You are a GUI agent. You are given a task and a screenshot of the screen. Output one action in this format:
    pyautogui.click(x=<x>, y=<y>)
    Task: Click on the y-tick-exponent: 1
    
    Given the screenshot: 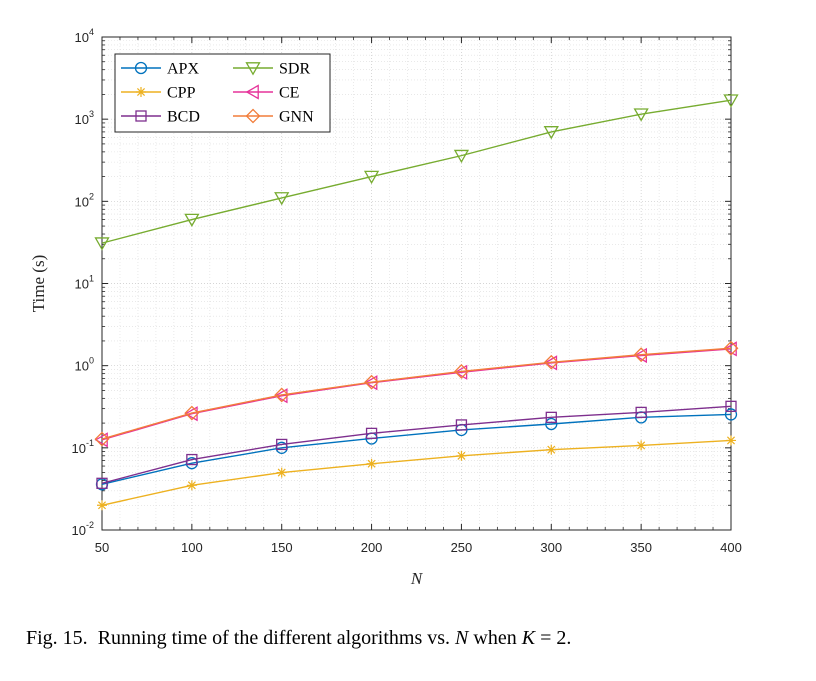 What is the action you would take?
    pyautogui.click(x=91, y=279)
    